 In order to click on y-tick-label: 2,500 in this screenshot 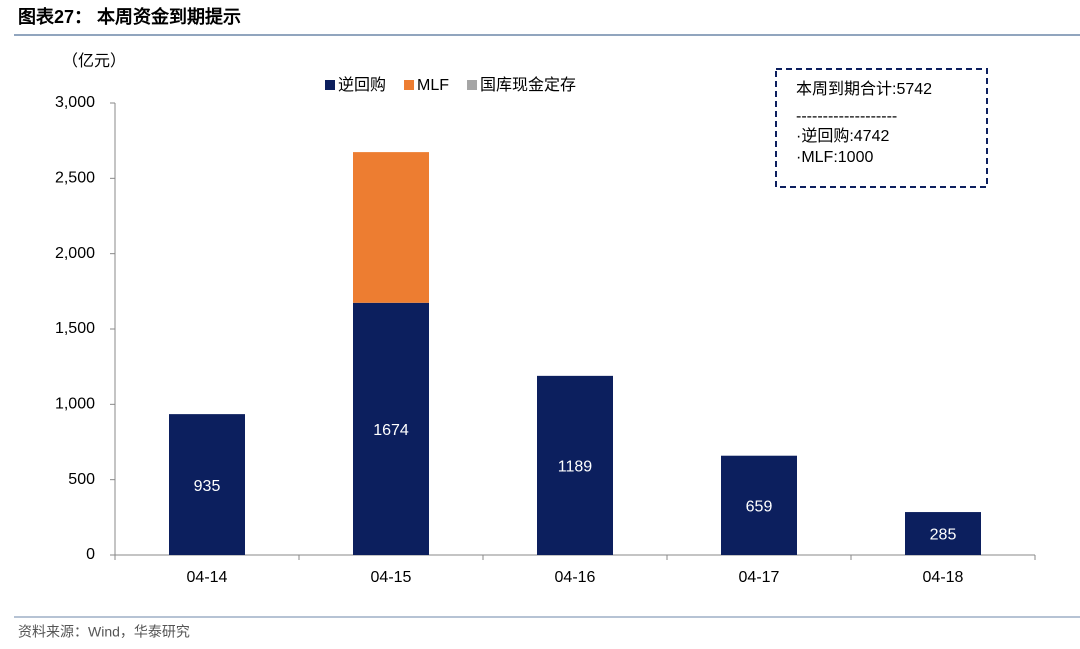, I will do `click(75, 178)`.